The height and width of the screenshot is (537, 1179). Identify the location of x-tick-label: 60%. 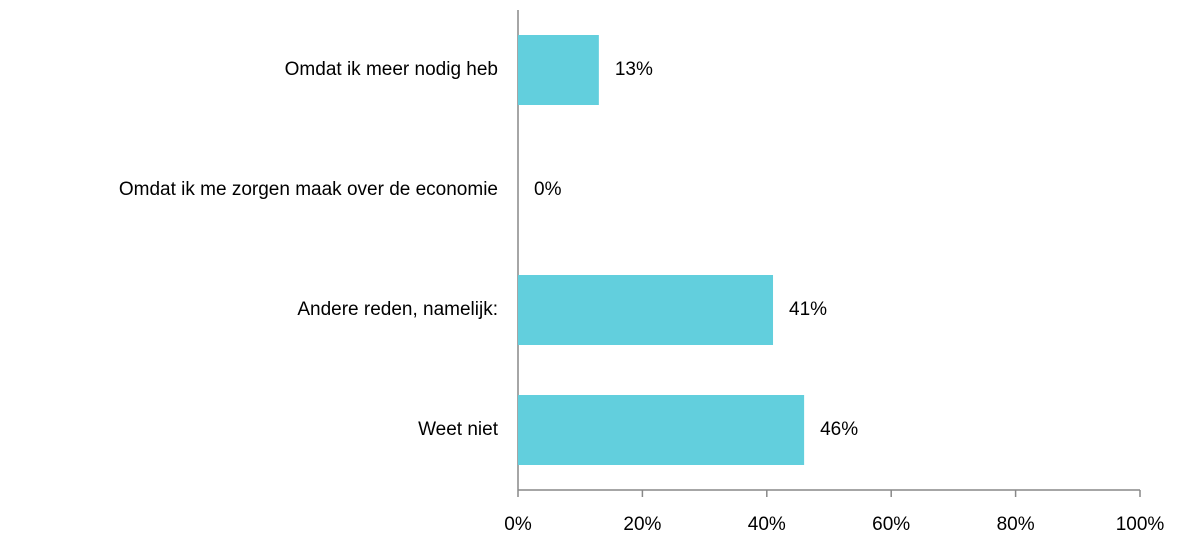
(891, 524).